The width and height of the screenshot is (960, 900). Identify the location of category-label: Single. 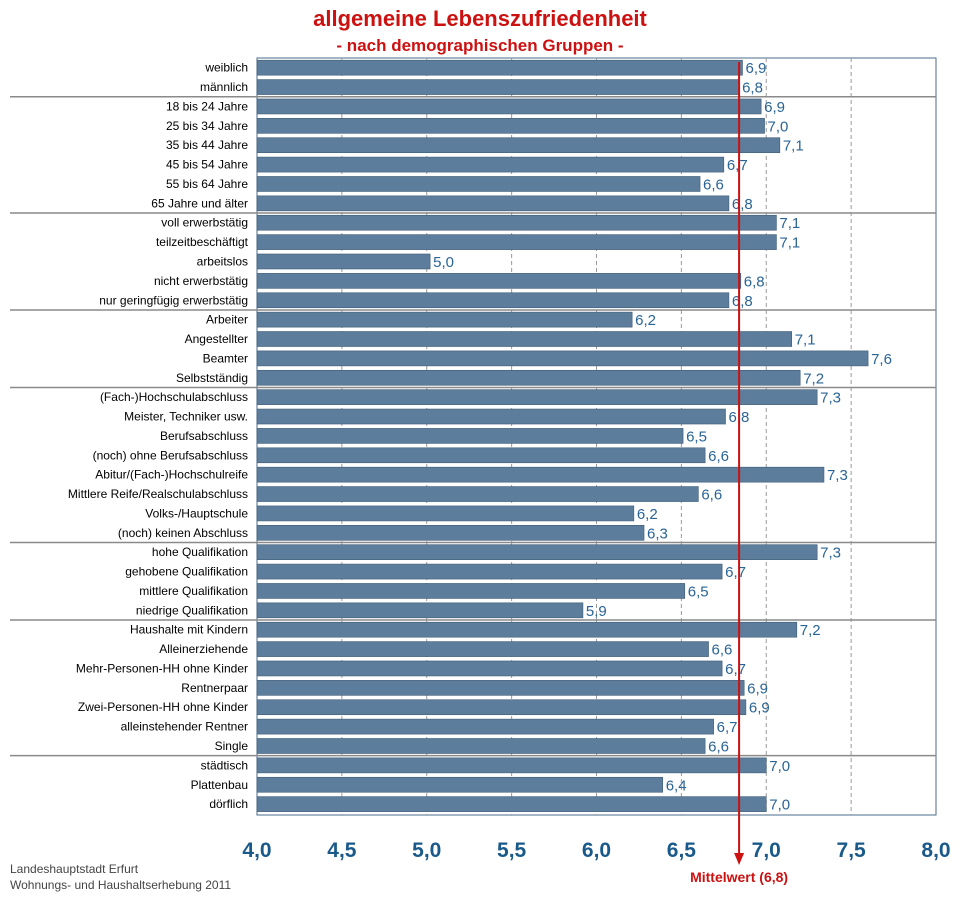
(232, 746).